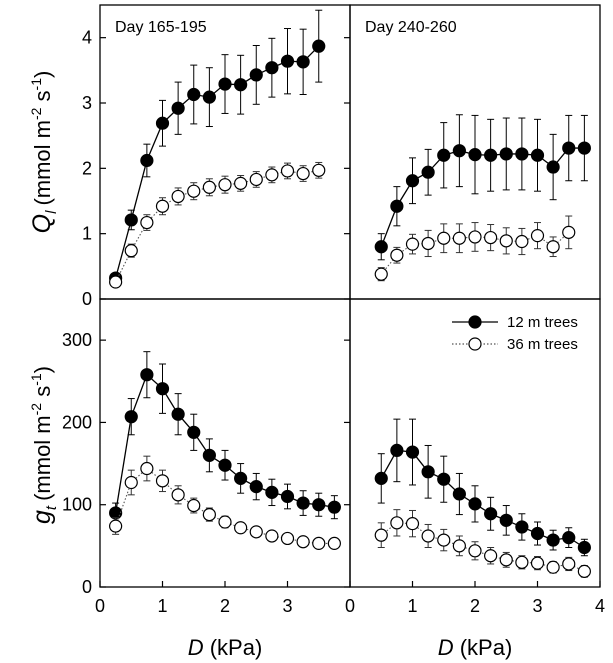 Image resolution: width=613 pixels, height=663 pixels. I want to click on y-axis-title-bottom: gt (mmol m-2 s-1), so click(44, 445).